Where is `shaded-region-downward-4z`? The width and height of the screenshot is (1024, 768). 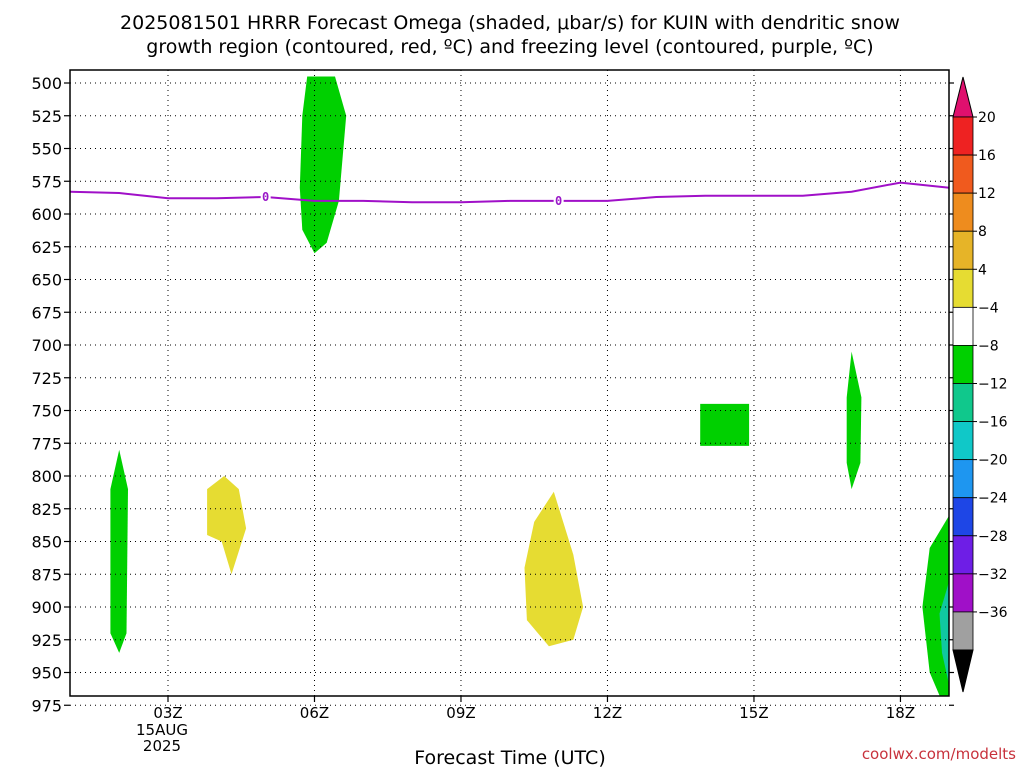 shaded-region-downward-4z is located at coordinates (227, 525).